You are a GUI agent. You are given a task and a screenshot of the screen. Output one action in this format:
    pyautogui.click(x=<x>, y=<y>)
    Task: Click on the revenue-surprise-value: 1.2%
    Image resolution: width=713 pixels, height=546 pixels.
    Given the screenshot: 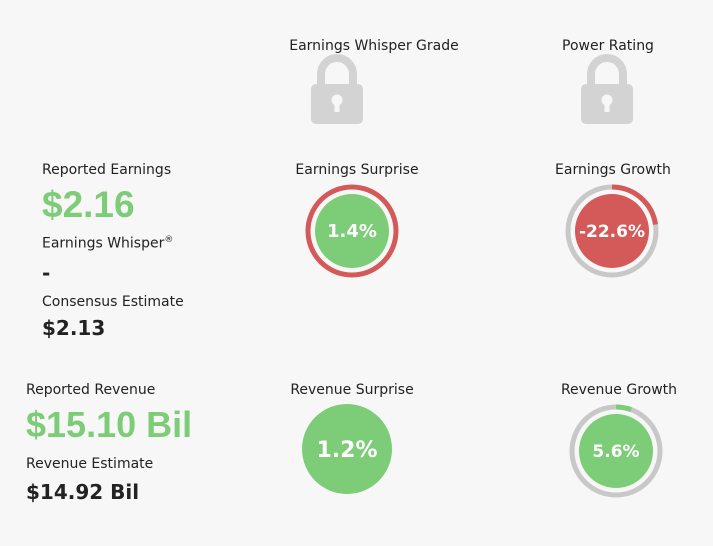 What is the action you would take?
    pyautogui.click(x=346, y=450)
    